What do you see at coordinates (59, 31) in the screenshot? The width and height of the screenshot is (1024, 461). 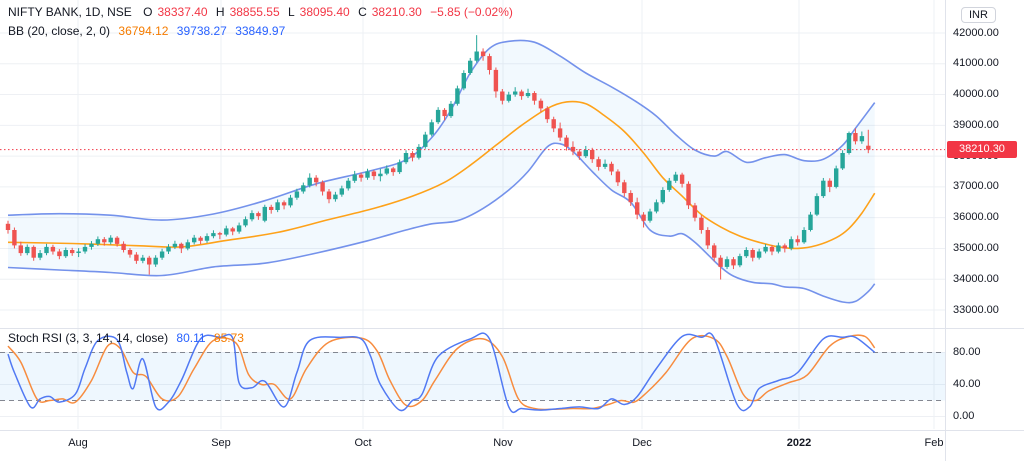 I see `bb-indicator-label: BB (20, close, 2, 0)` at bounding box center [59, 31].